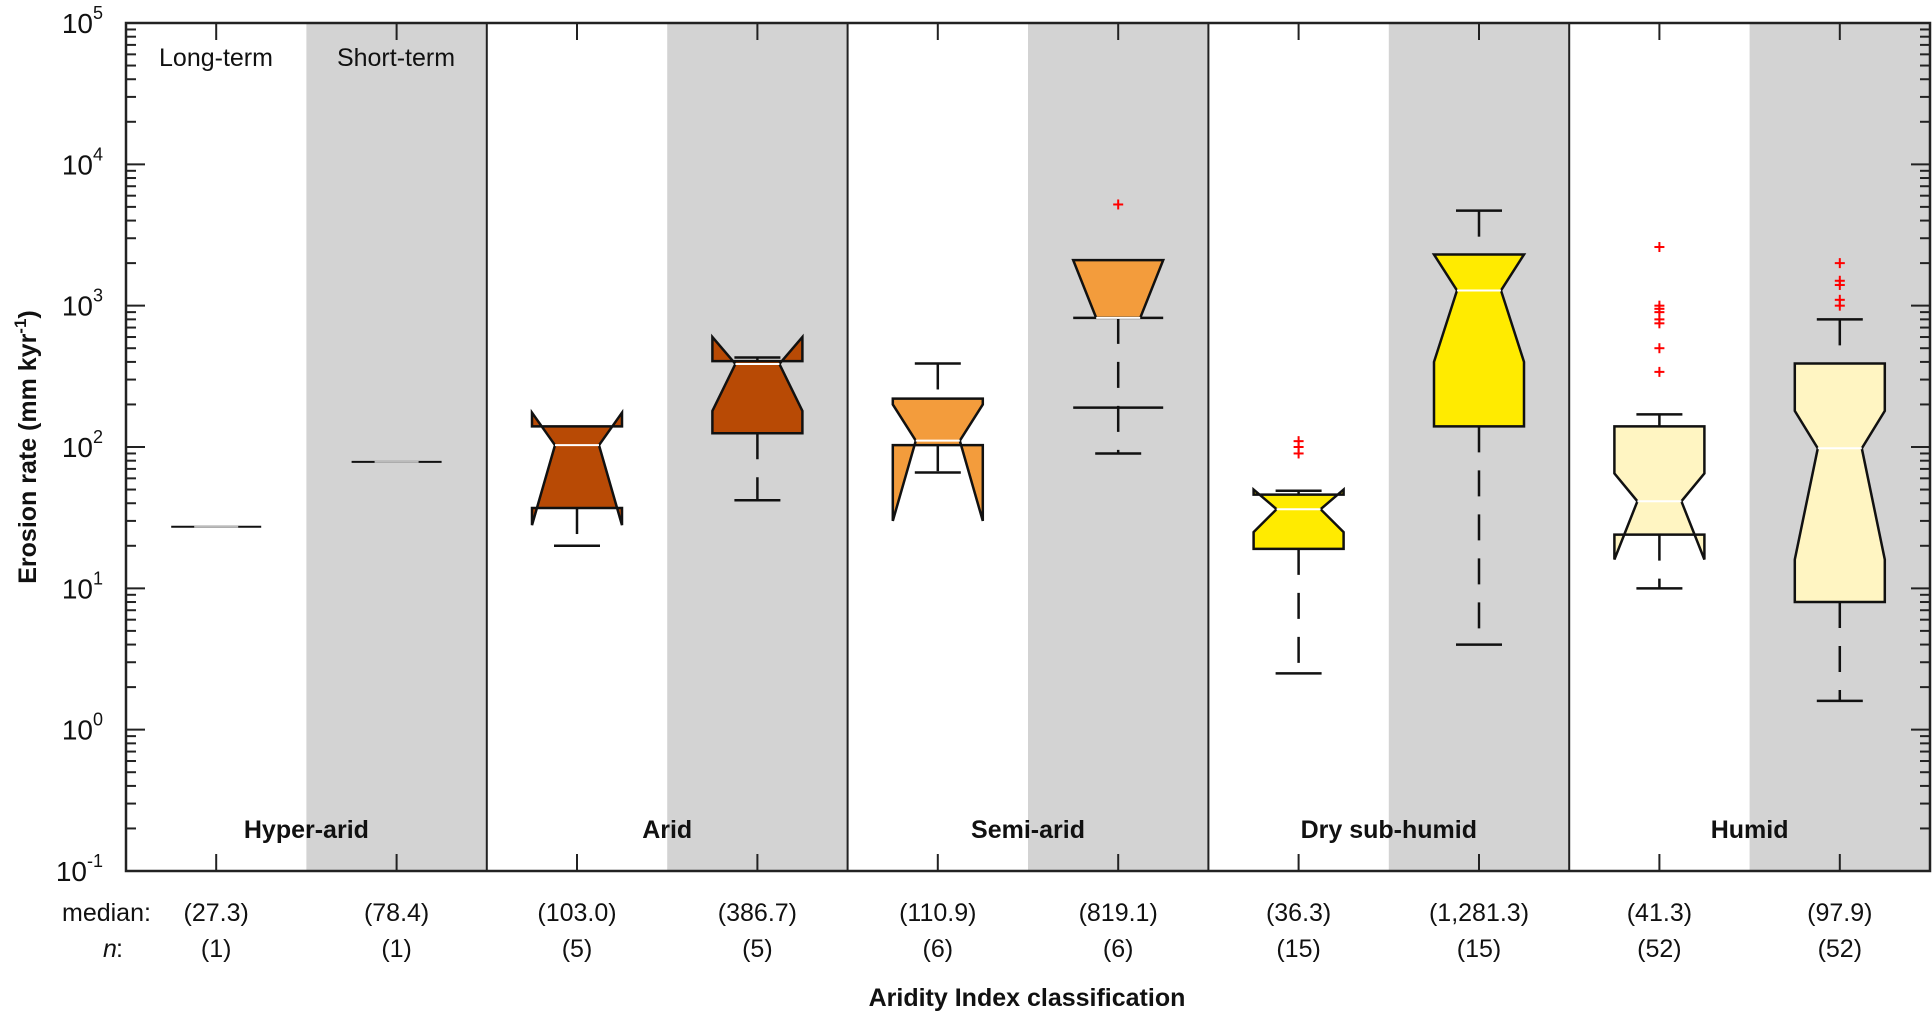  Describe the element at coordinates (216, 913) in the screenshot. I see `median-value-label: (27.3)` at that location.